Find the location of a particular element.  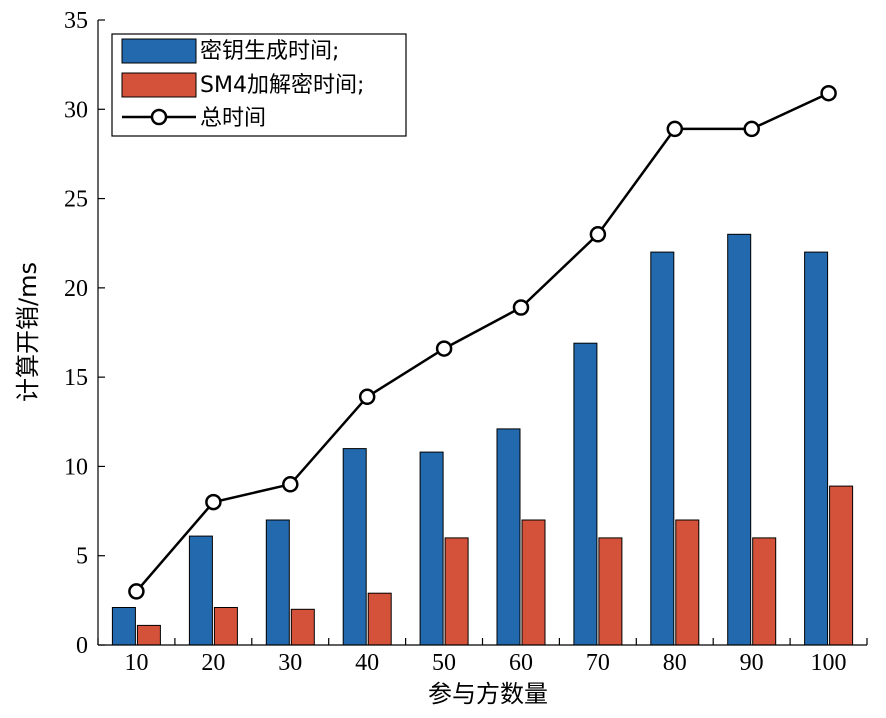

y-ticks: 0 5 10 15 20 25 30 35 is located at coordinates (84, 333).